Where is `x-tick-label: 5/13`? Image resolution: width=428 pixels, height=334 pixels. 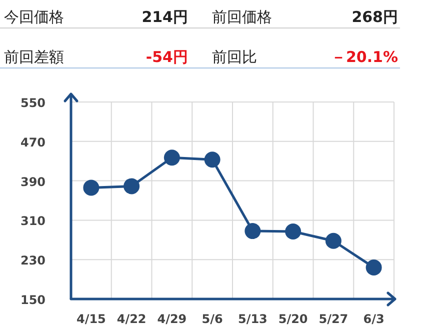
x-tick-label: 5/13 is located at coordinates (253, 319).